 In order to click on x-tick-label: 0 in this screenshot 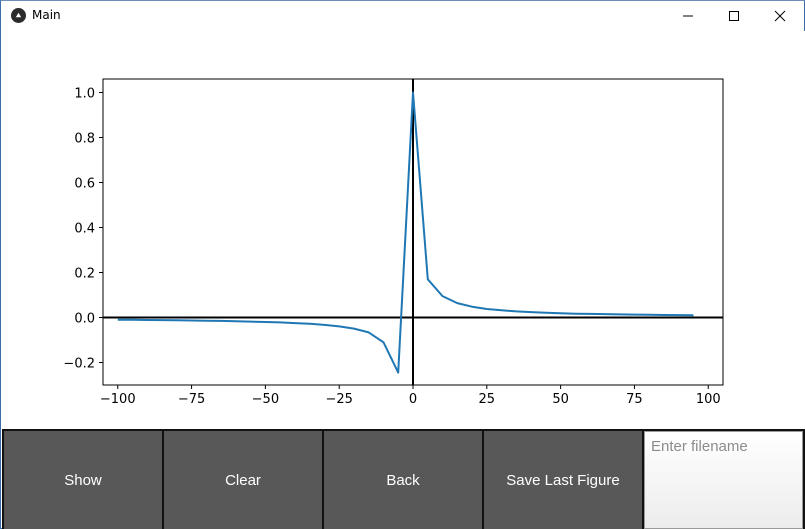, I will do `click(413, 399)`.